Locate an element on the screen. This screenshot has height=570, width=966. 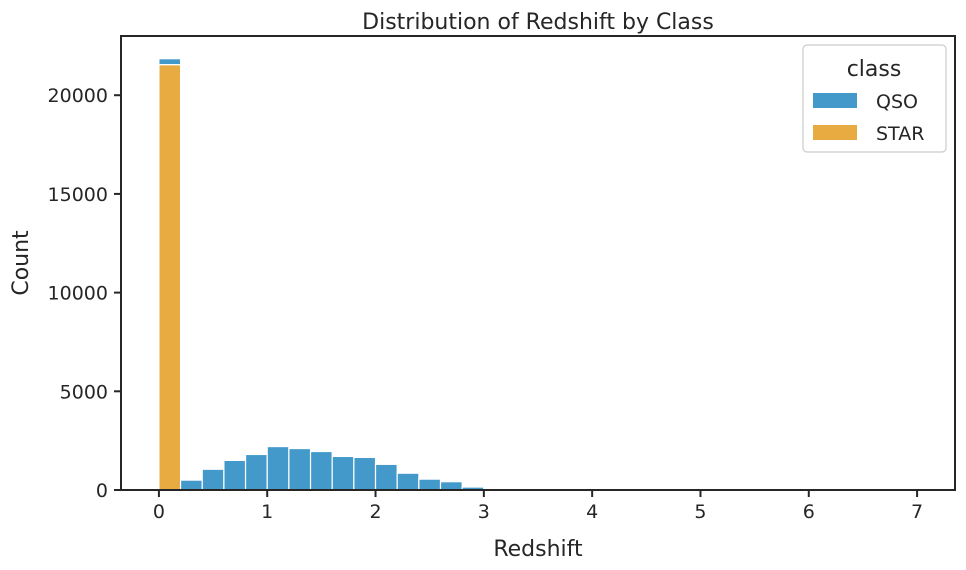
legend-label-qso: QSO is located at coordinates (897, 102).